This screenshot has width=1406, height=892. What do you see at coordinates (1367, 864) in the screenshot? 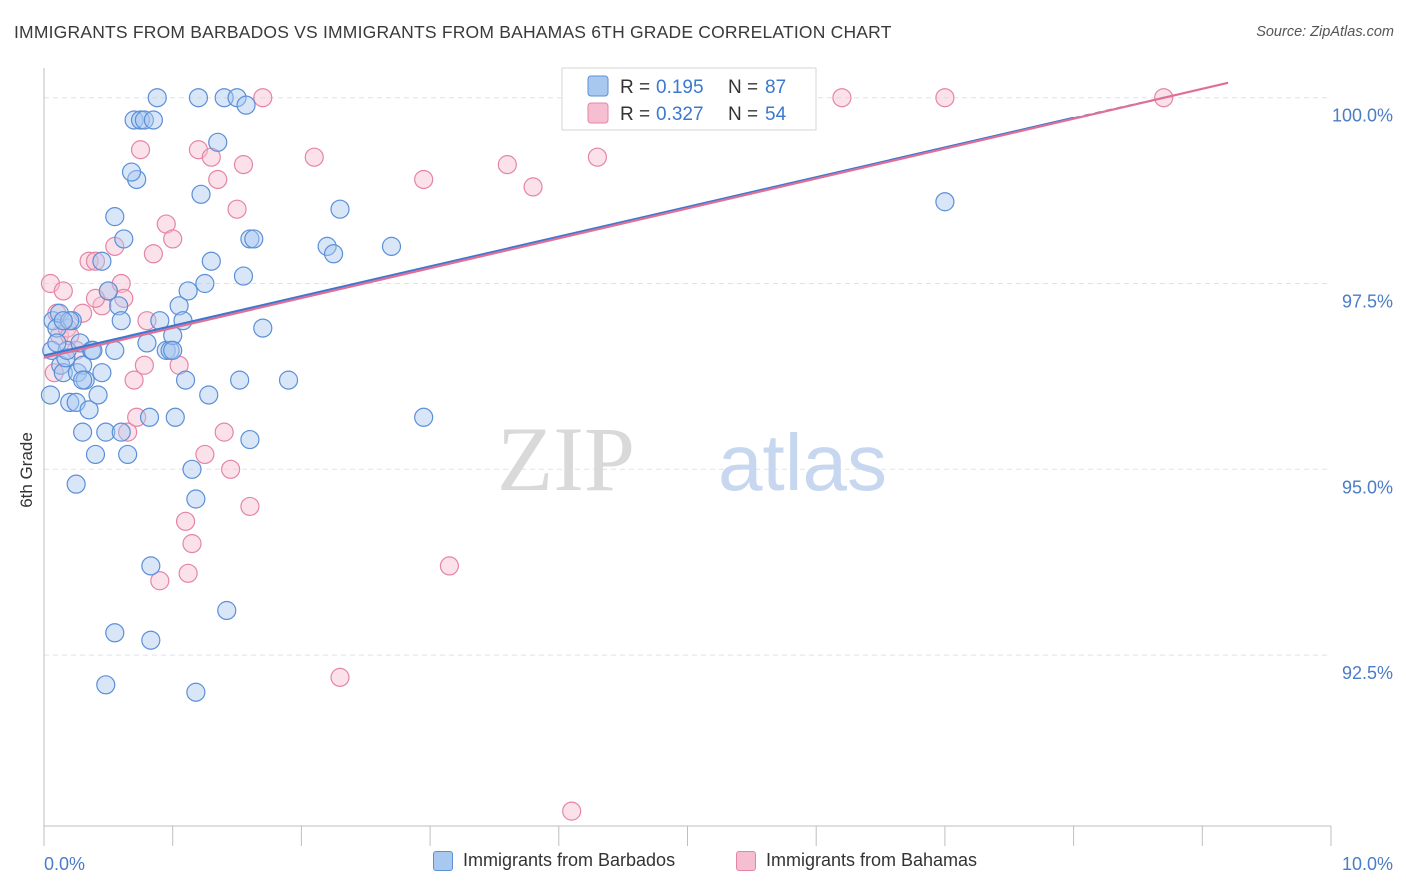
I see `x-tick-label-1: 10.0%` at bounding box center [1367, 864].